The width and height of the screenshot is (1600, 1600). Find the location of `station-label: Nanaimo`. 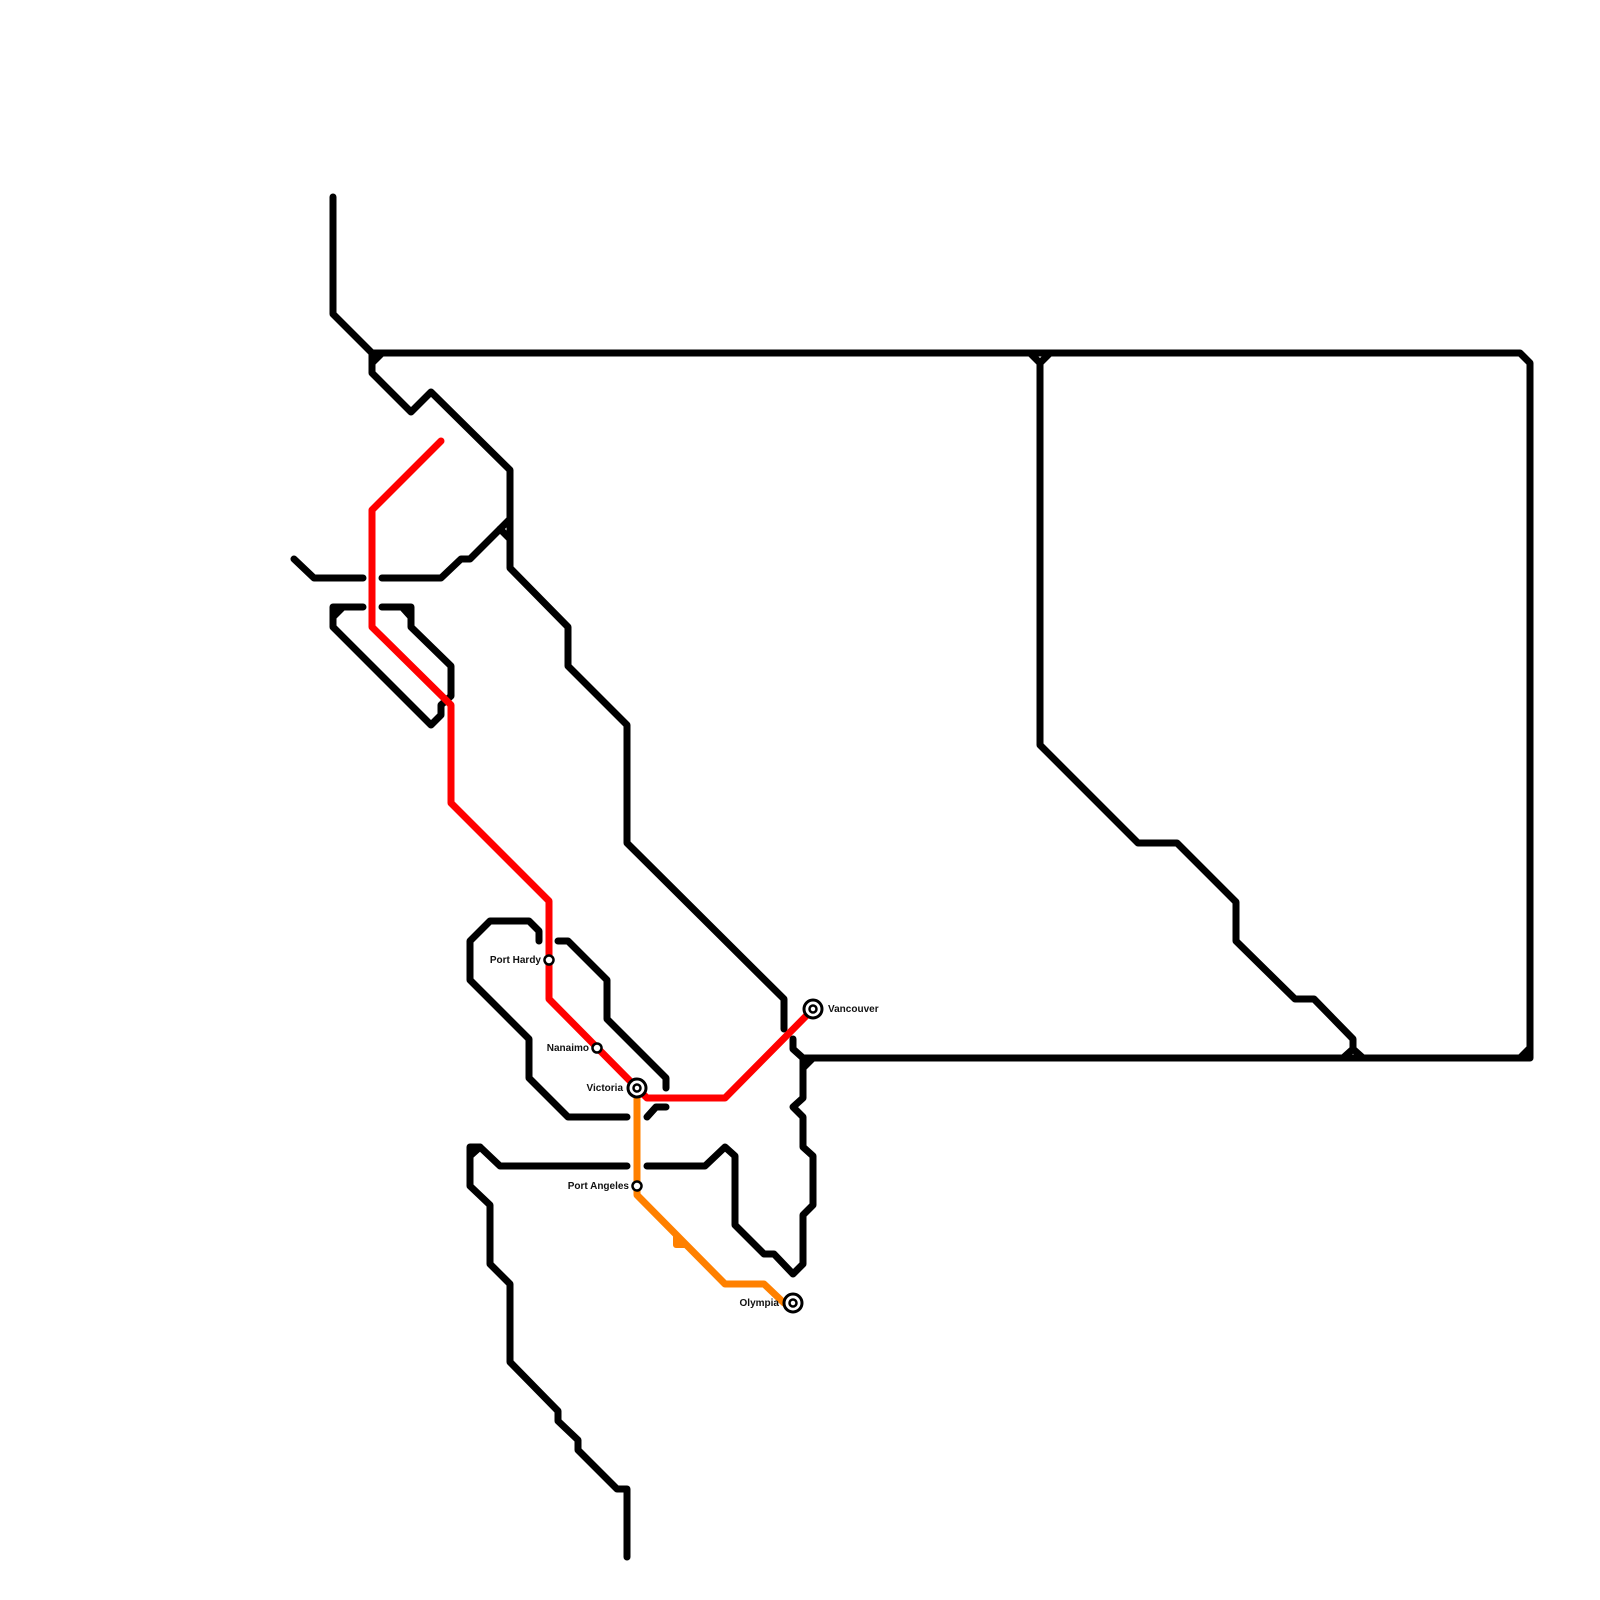

station-label: Nanaimo is located at coordinates (568, 1048).